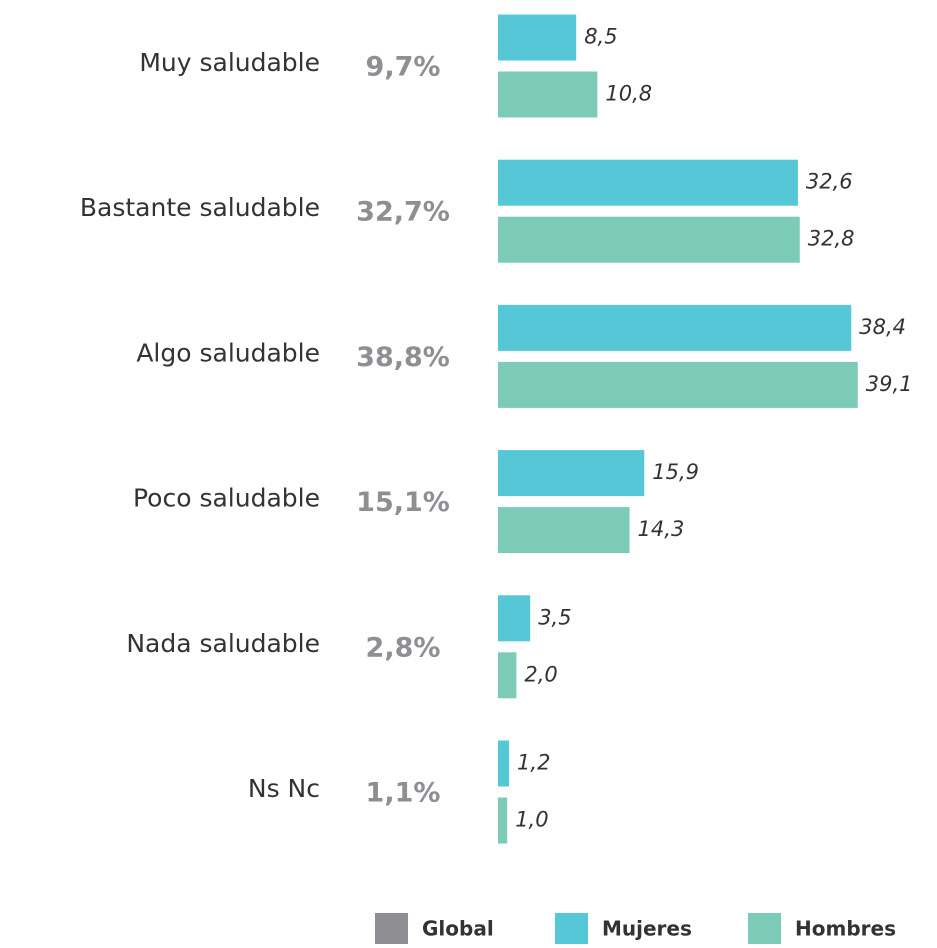 The image size is (937, 948). What do you see at coordinates (403, 67) in the screenshot?
I see `global-value: 9,7%` at bounding box center [403, 67].